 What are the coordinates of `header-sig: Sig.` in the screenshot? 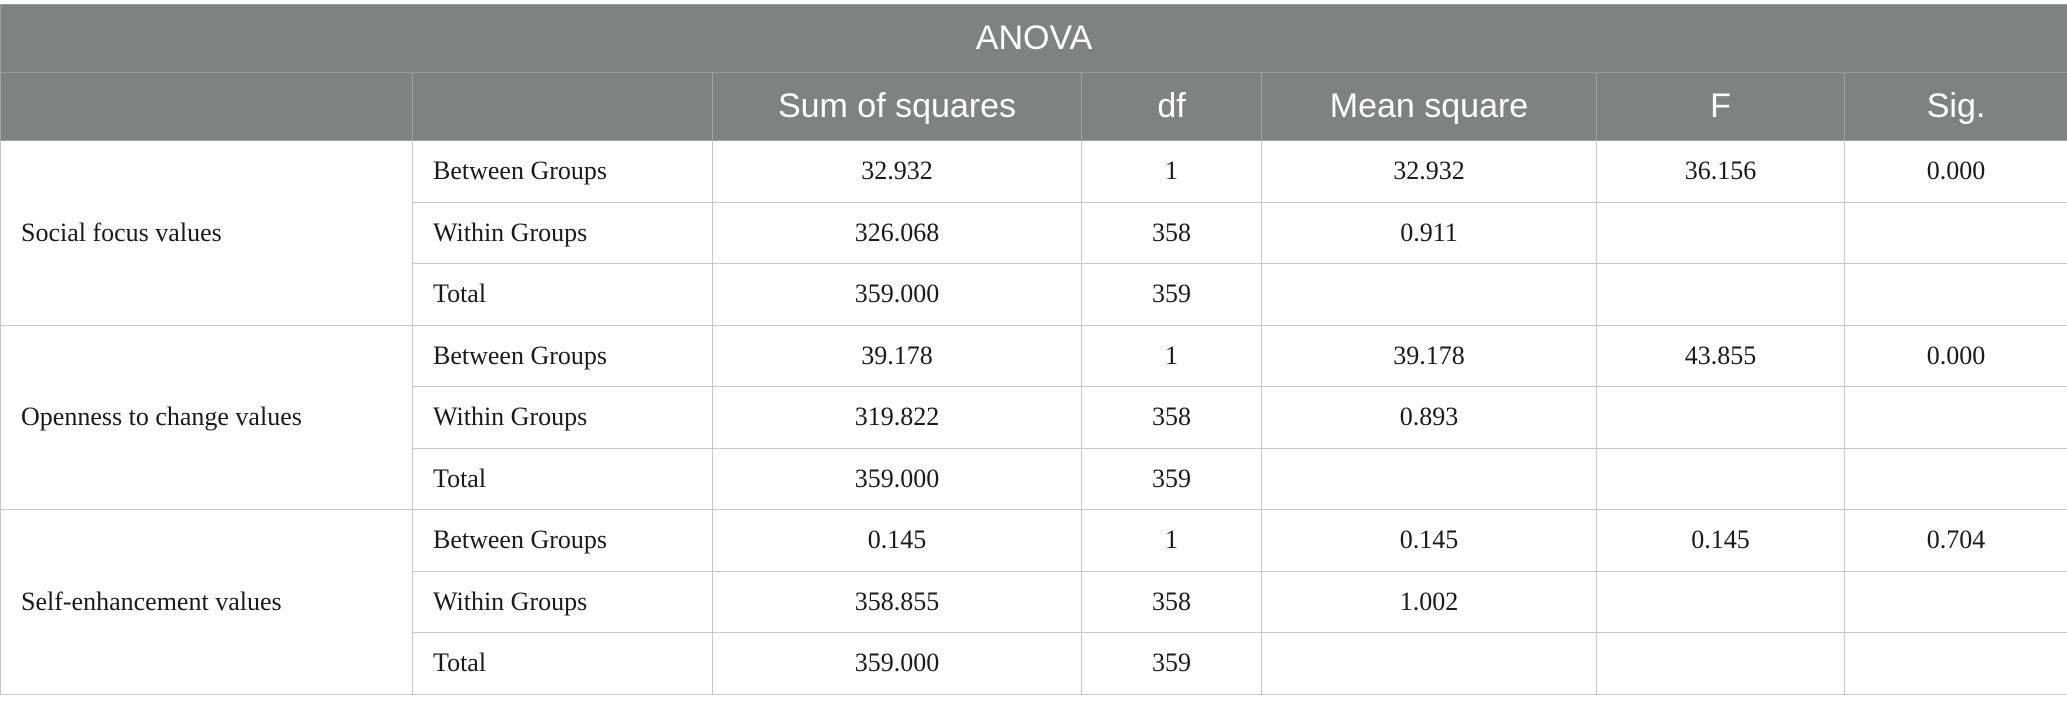 It's located at (1955, 106).